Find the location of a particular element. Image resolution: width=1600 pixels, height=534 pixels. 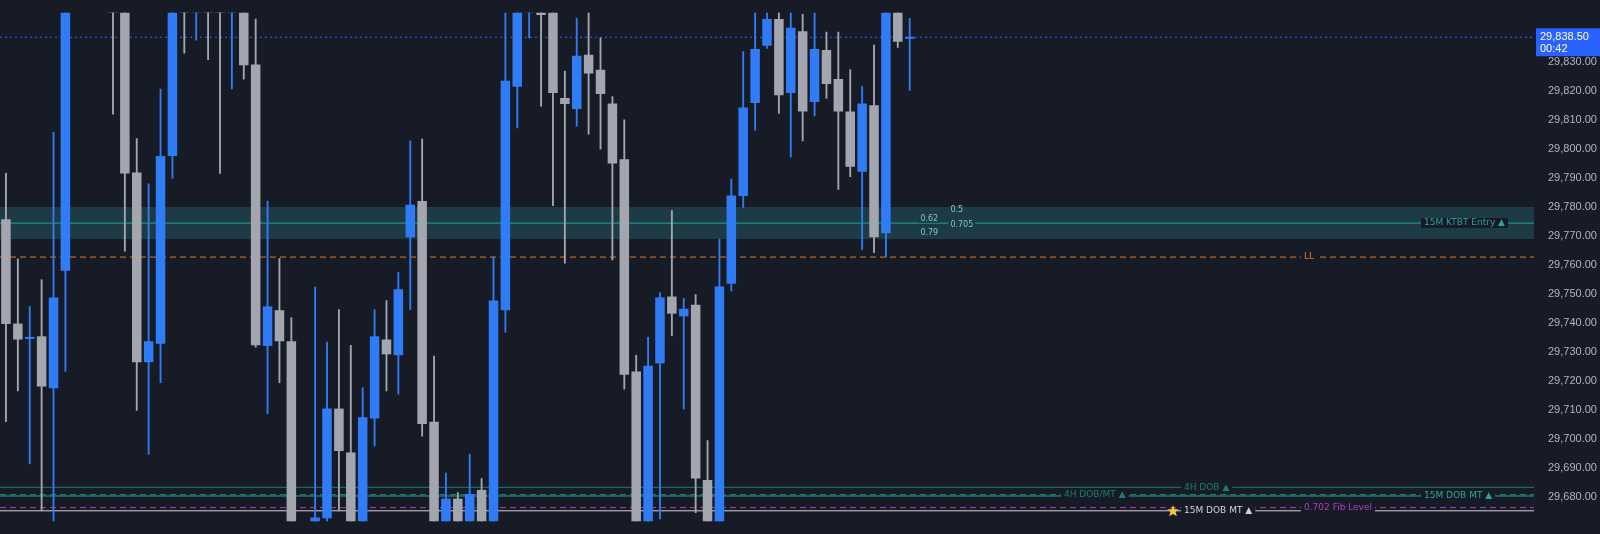

y-tick-label: 29,680.00 is located at coordinates (1572, 496).